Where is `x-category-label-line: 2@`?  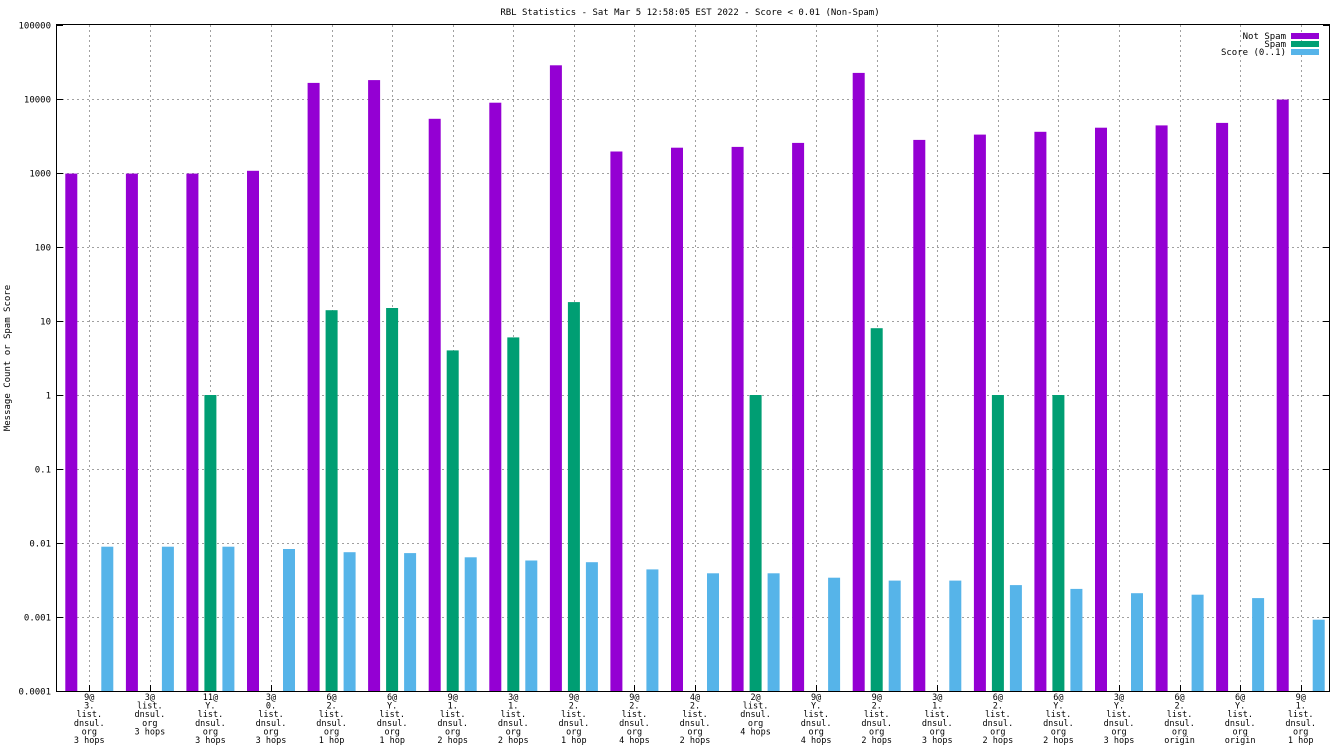
x-category-label-line: 2@ is located at coordinates (755, 698).